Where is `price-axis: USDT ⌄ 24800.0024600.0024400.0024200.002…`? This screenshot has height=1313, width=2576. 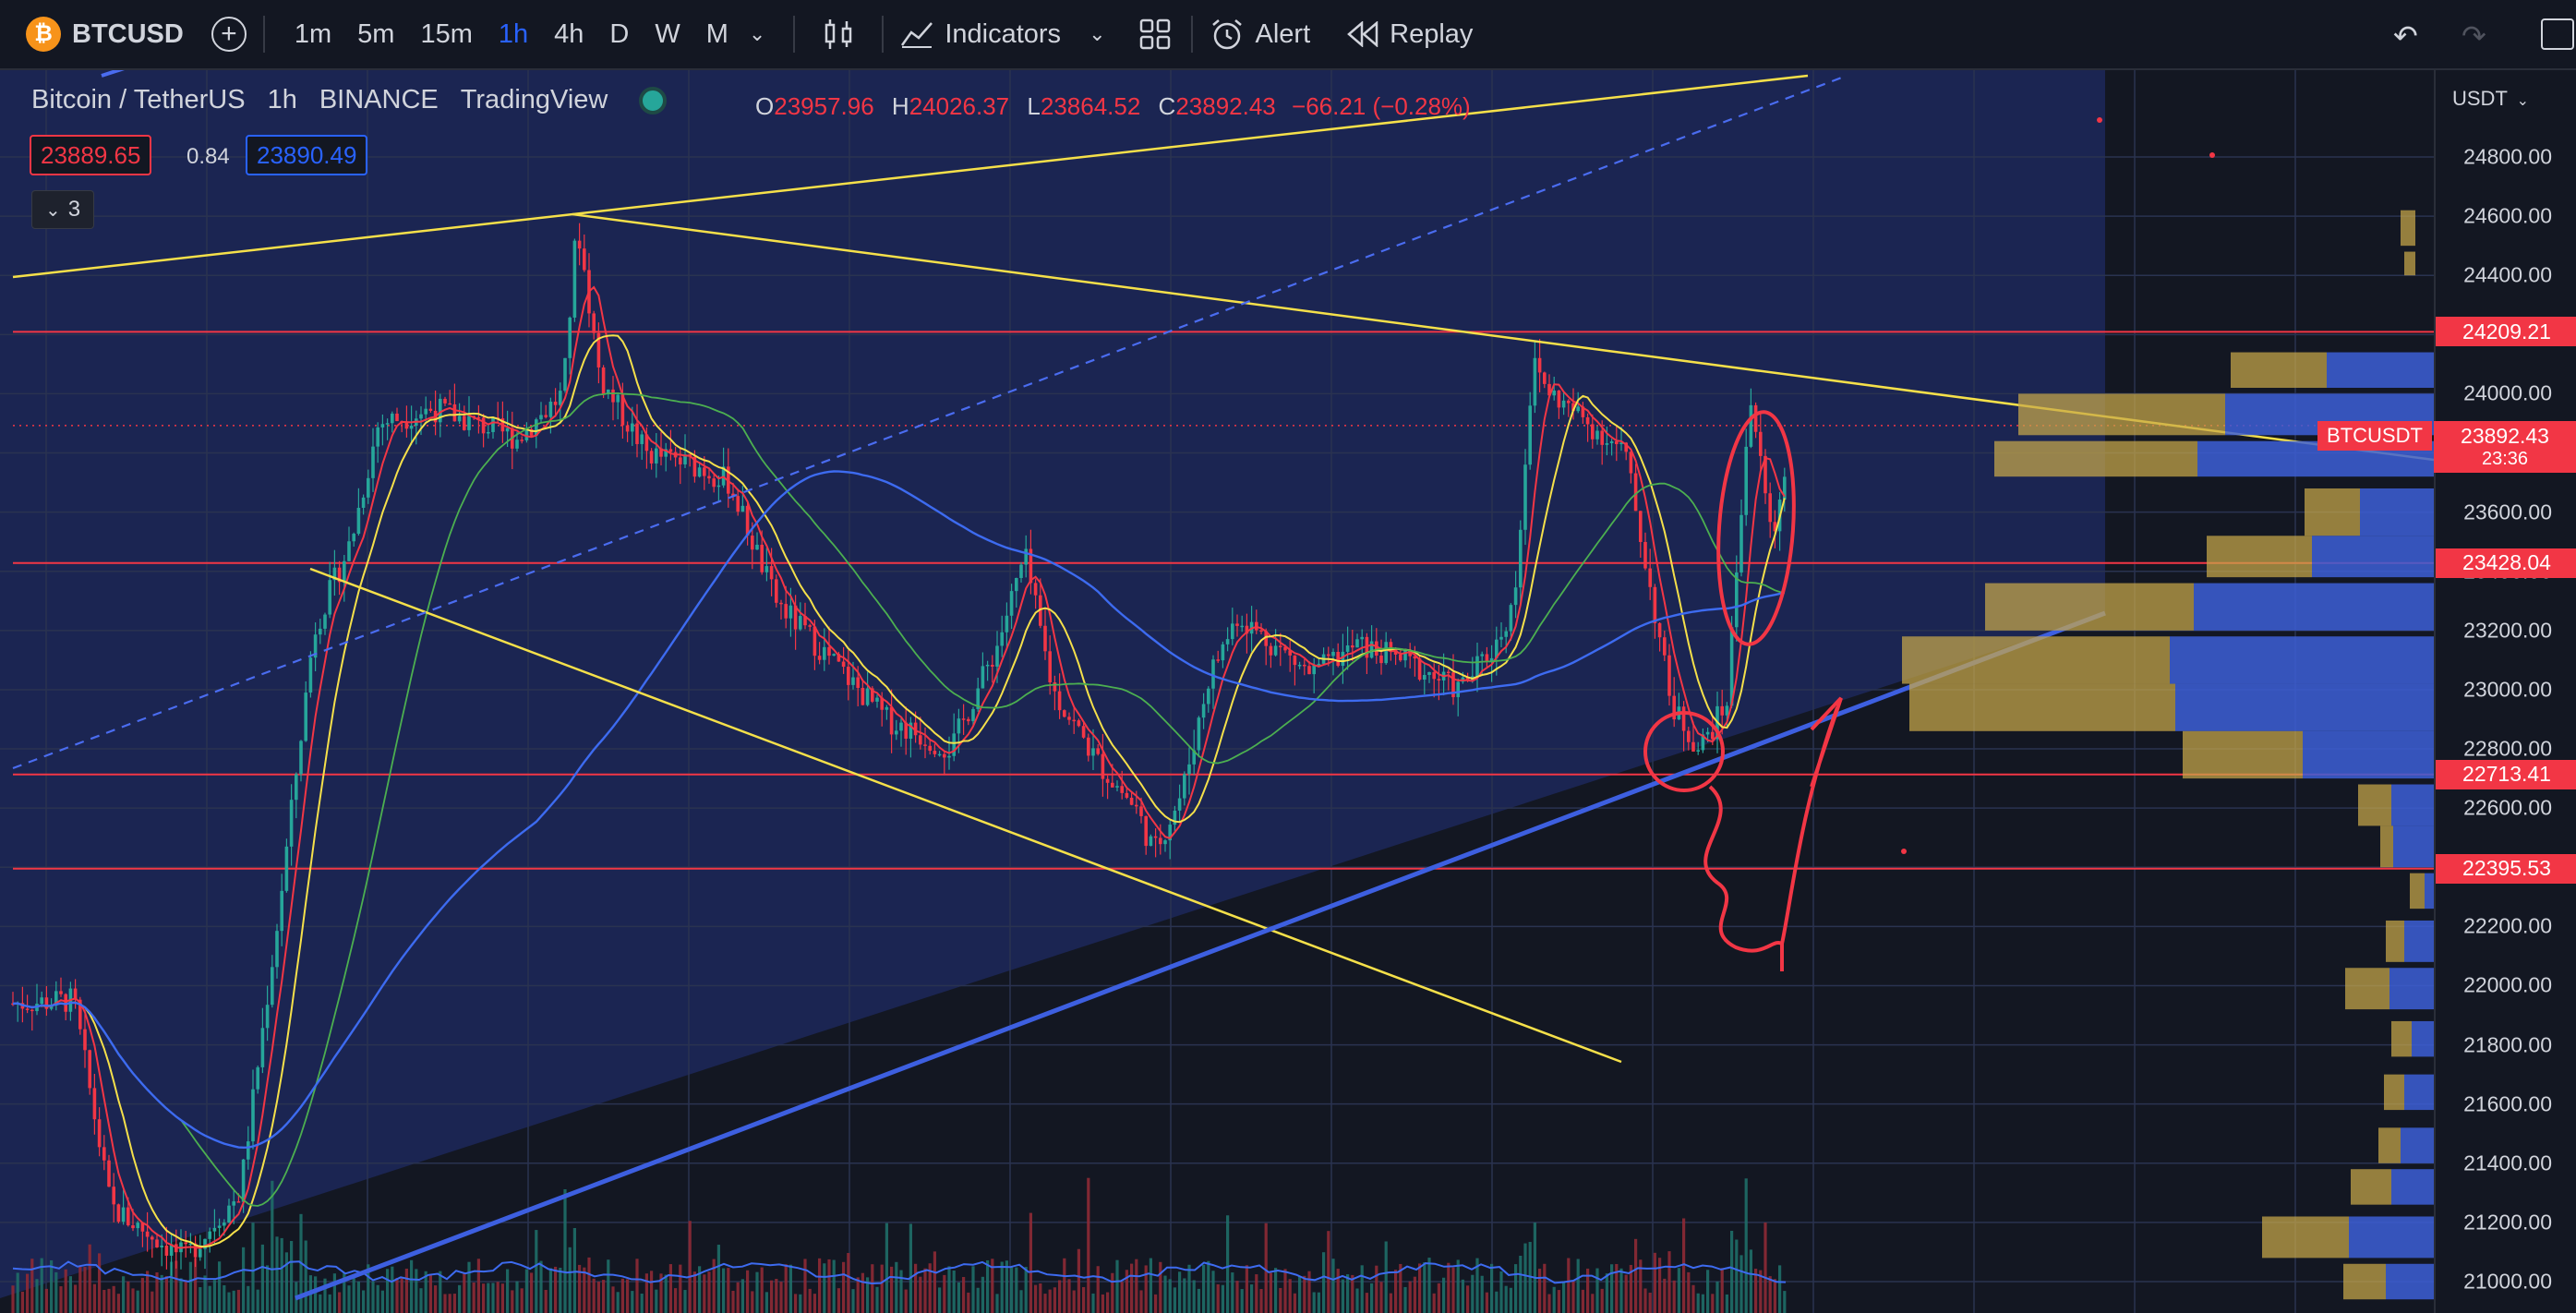
price-axis: USDT ⌄ 24800.0024600.0024400.0024200.002… is located at coordinates (2505, 691).